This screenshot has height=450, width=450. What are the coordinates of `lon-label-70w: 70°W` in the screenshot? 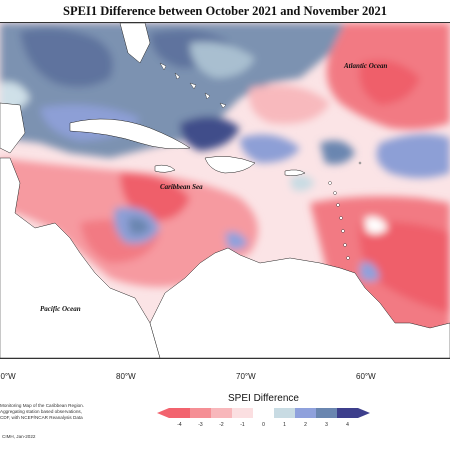 It's located at (246, 376).